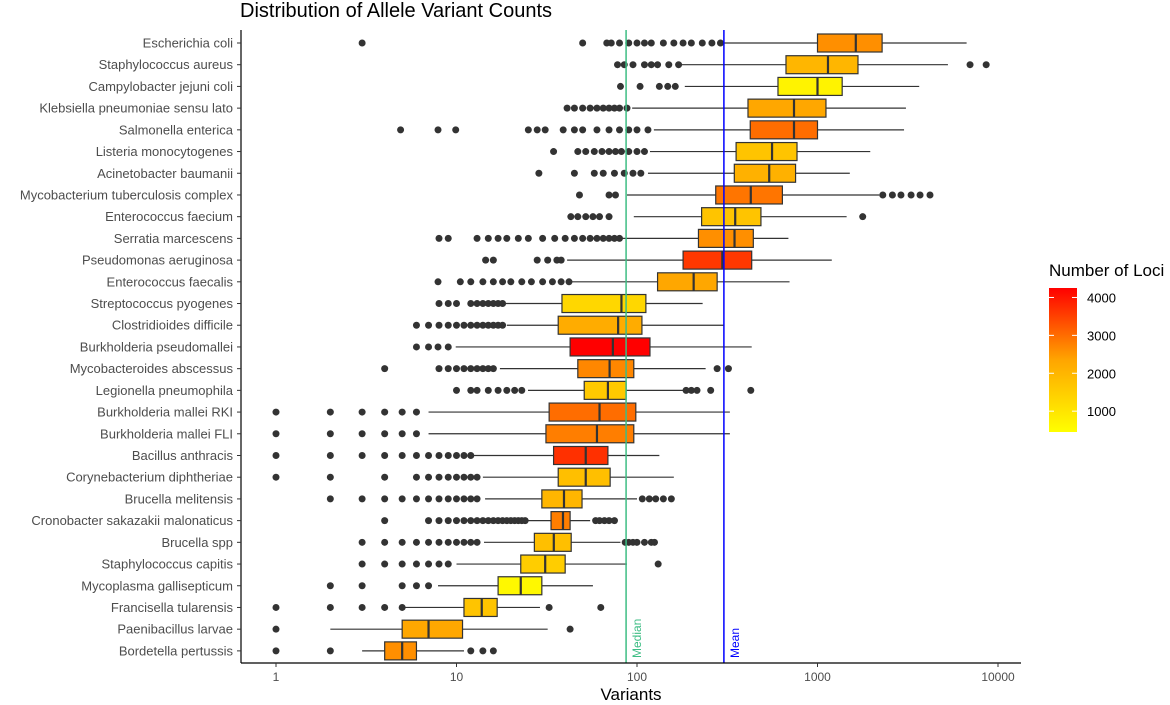  I want to click on legend-tick-label: 2000, so click(1101, 373).